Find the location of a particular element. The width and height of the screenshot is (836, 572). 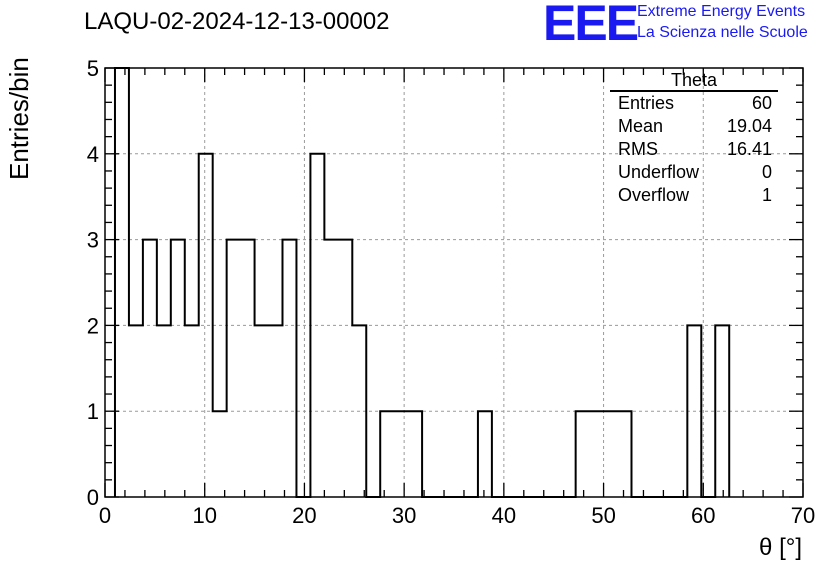

logo-line-2: La Scienza nelle Scuole is located at coordinates (722, 32).